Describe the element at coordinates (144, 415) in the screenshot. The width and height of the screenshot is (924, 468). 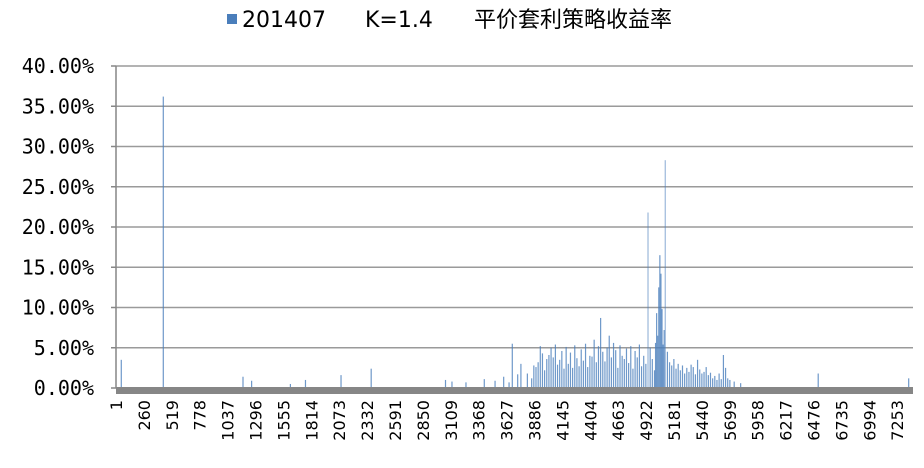
I see `x-tick-label: 260` at that location.